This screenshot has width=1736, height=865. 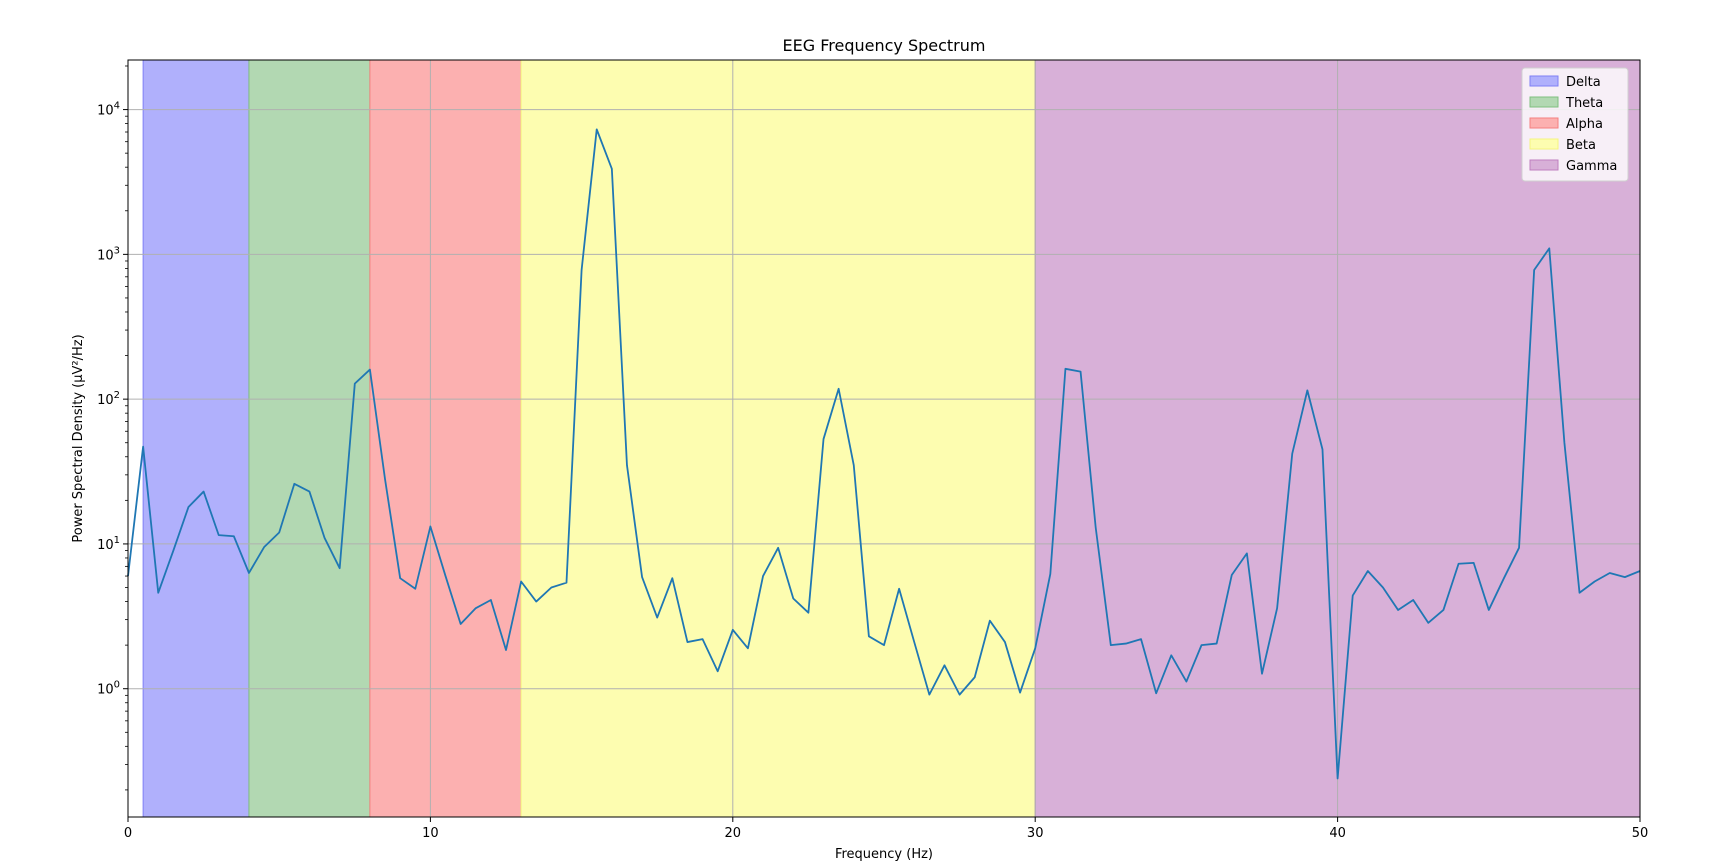 I want to click on y-tick-label: 10⁰, so click(x=108, y=689).